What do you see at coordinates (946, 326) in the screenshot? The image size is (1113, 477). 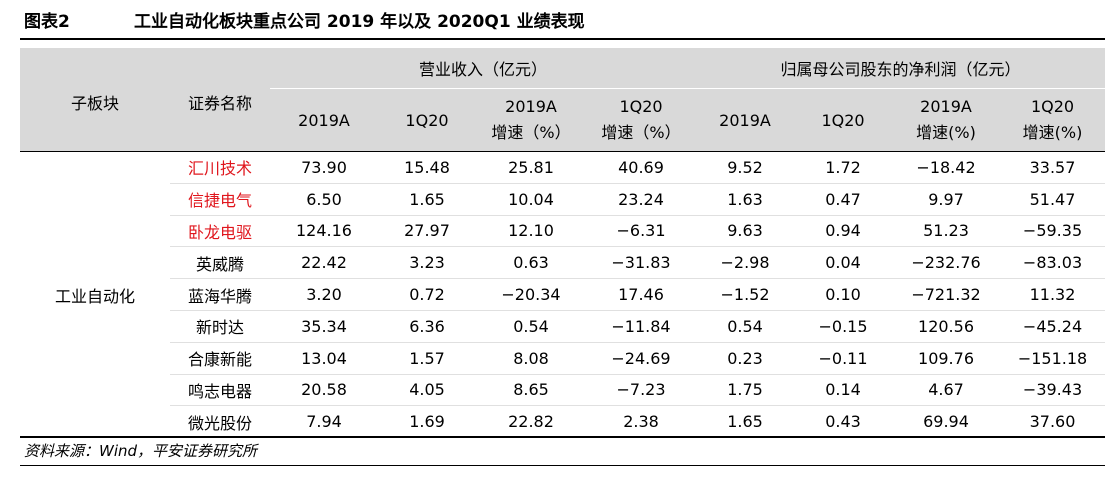 I see `np-2019a-growth-cell: 120.56` at bounding box center [946, 326].